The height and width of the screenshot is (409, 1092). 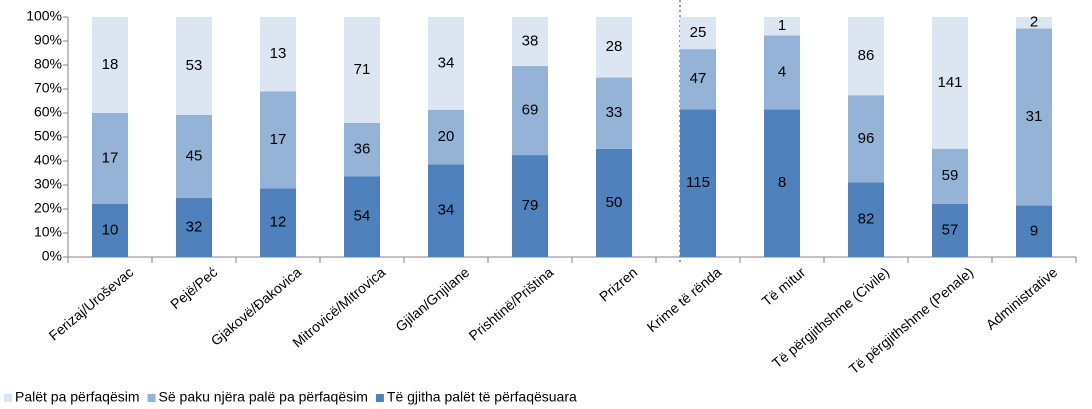 I want to click on data-label: 31, so click(x=1034, y=116).